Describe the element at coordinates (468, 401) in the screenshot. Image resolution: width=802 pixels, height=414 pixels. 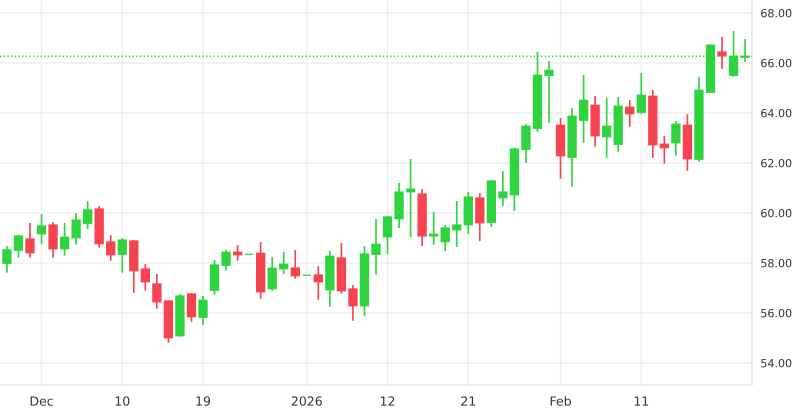
I see `x-tick-label: 21` at that location.